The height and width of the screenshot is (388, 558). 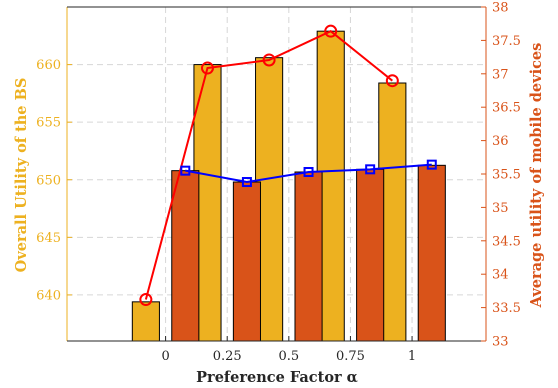 What do you see at coordinates (500, 74) in the screenshot?
I see `y-tick-label-right: 37` at bounding box center [500, 74].